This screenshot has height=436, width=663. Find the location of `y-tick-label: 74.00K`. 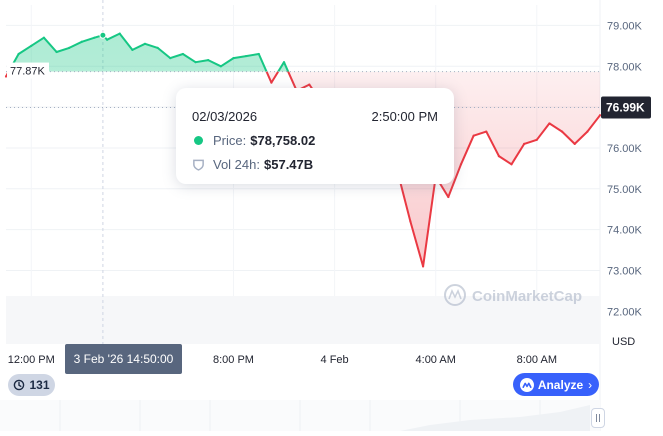

y-tick-label: 74.00K is located at coordinates (625, 231).